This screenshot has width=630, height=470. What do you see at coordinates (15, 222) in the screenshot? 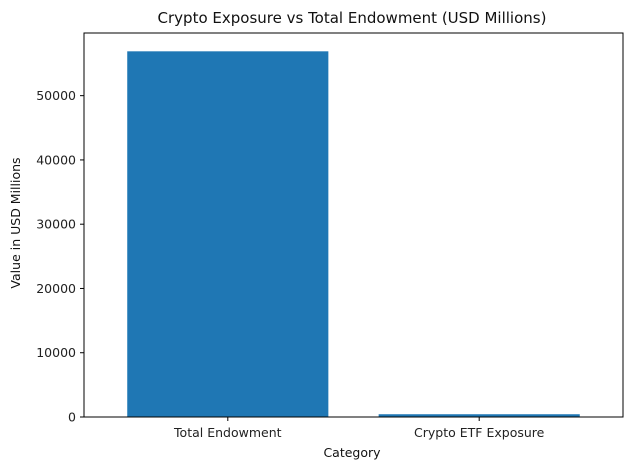
I see `y-axis-title: Value in USD Millions` at bounding box center [15, 222].